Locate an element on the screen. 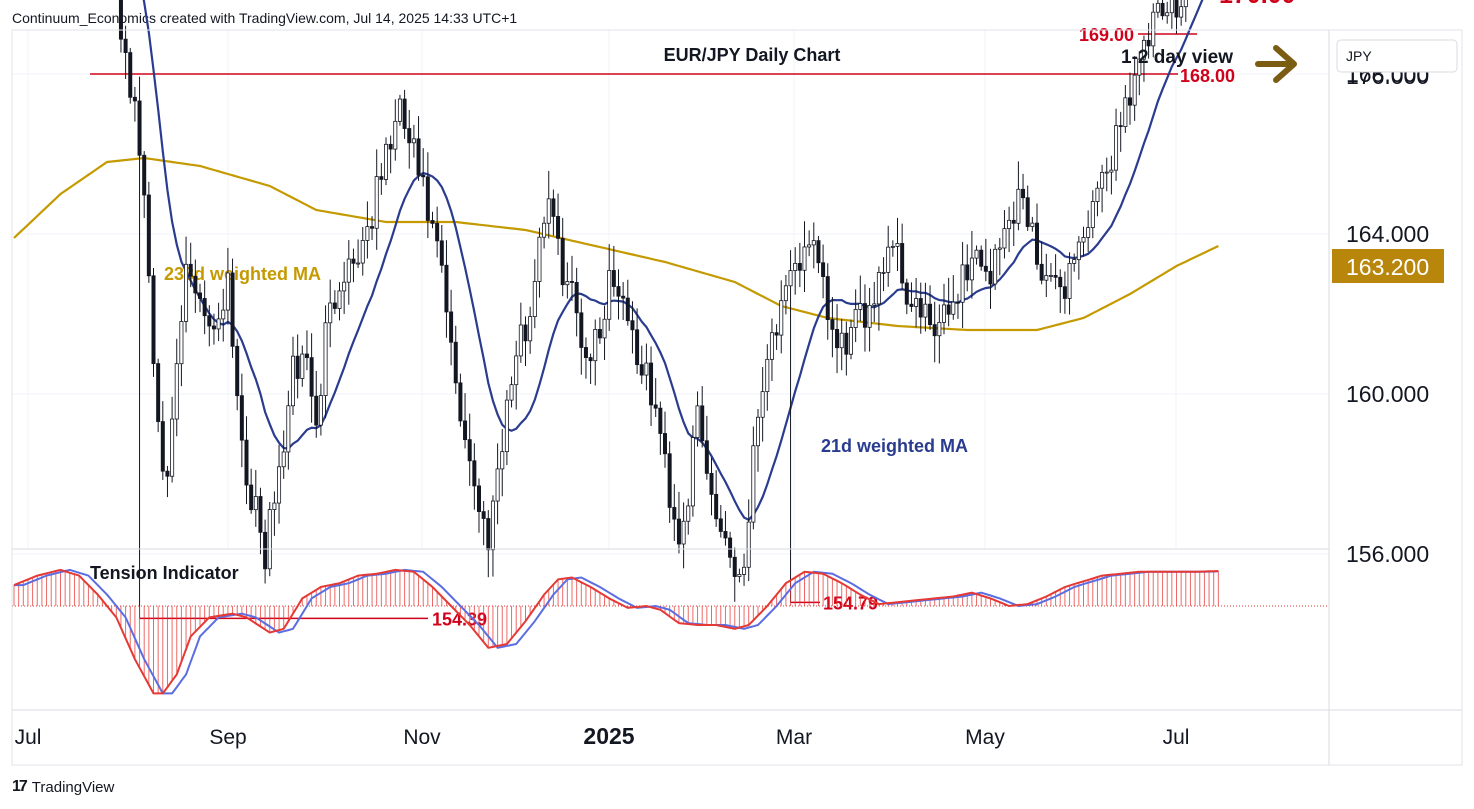  x-tick-label: 2025 is located at coordinates (608, 736).